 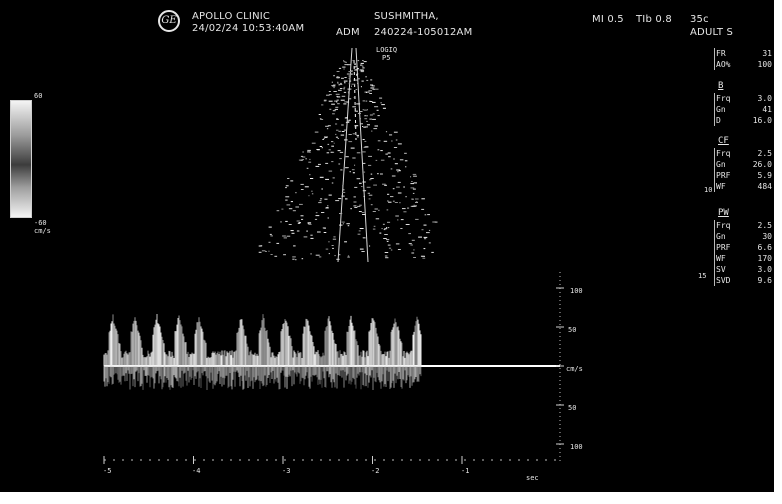 I want to click on panel-row: WF 170, so click(x=744, y=258).